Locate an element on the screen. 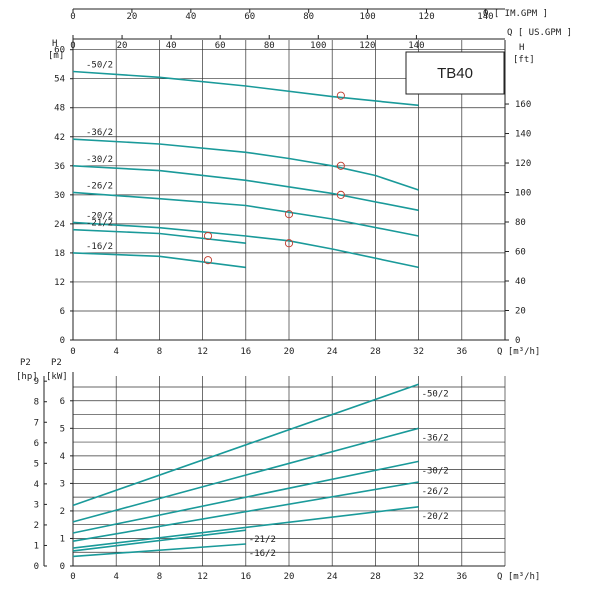 The width and height of the screenshot is (600, 604). head-ft-label-h: H is located at coordinates (521, 48).